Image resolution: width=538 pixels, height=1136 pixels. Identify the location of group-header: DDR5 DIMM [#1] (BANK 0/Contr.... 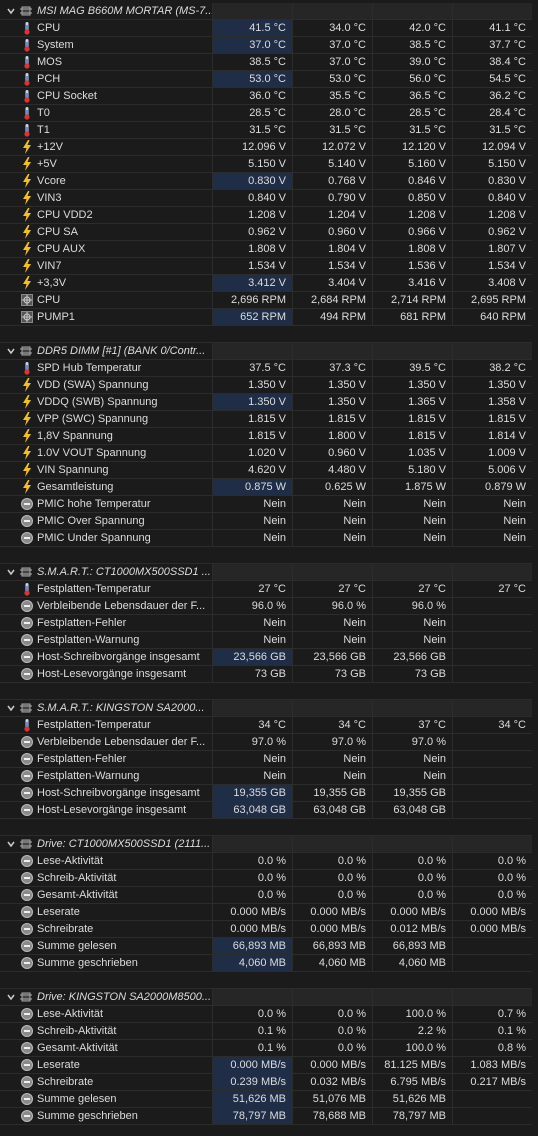
(266, 351).